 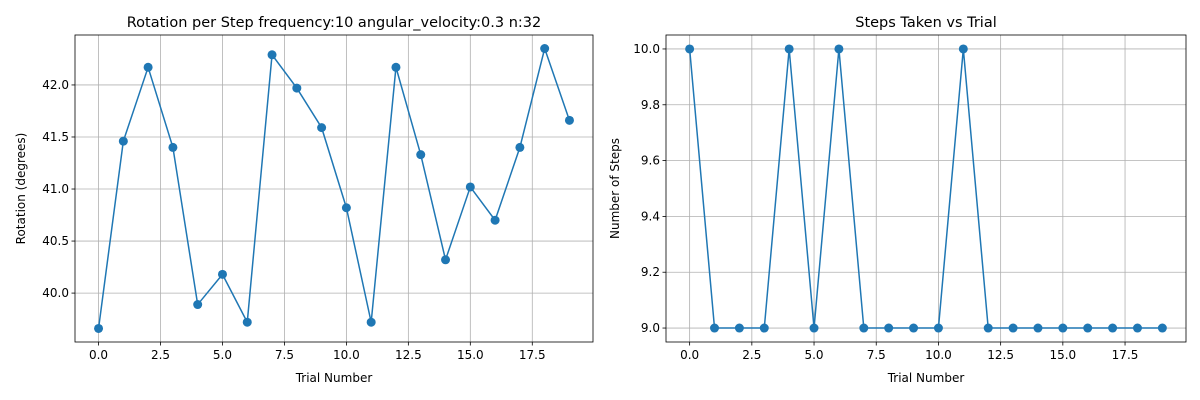 What do you see at coordinates (926, 23) in the screenshot?
I see `chart-title: Steps Taken vs Trial` at bounding box center [926, 23].